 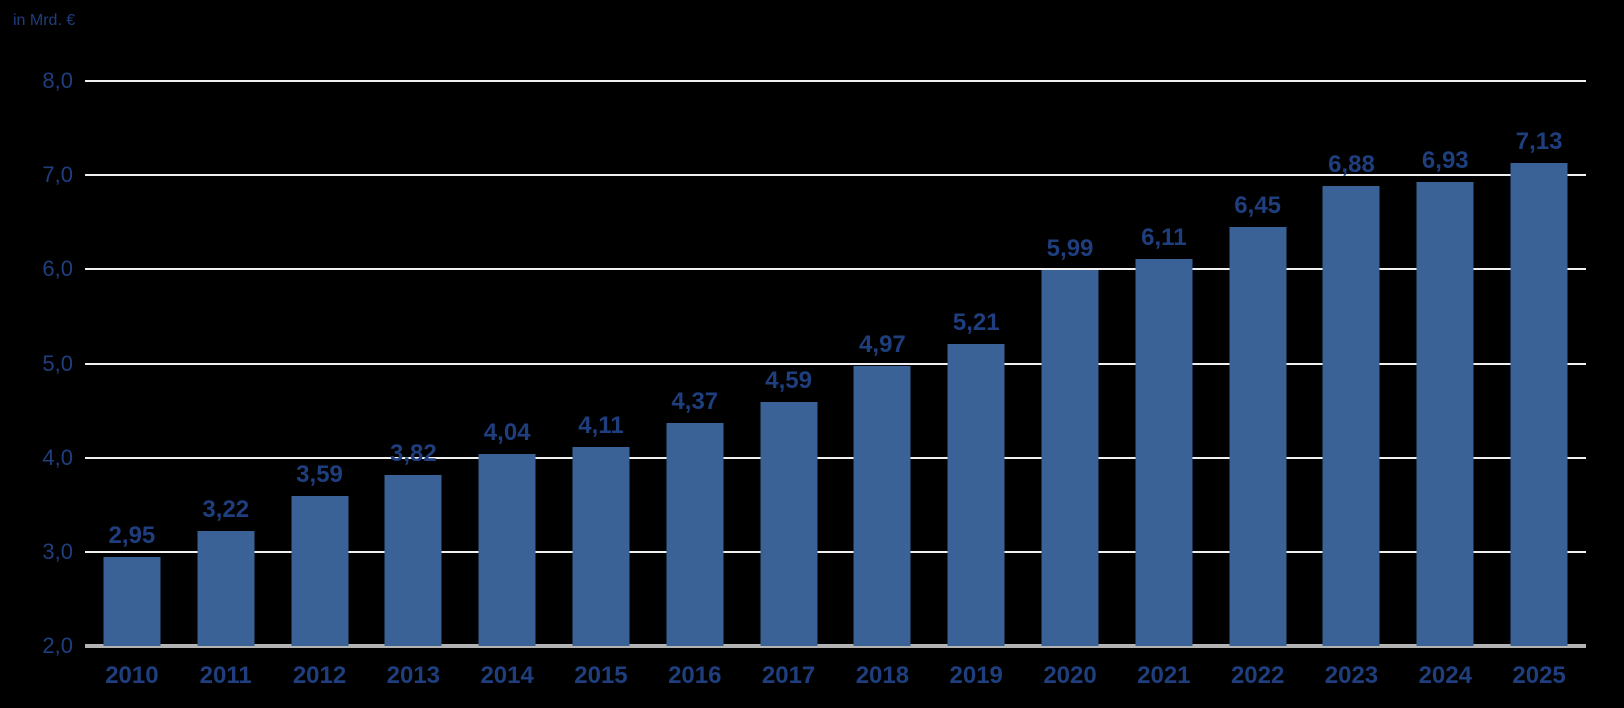 I want to click on x-tick-label-2011: 2011, so click(x=225, y=675).